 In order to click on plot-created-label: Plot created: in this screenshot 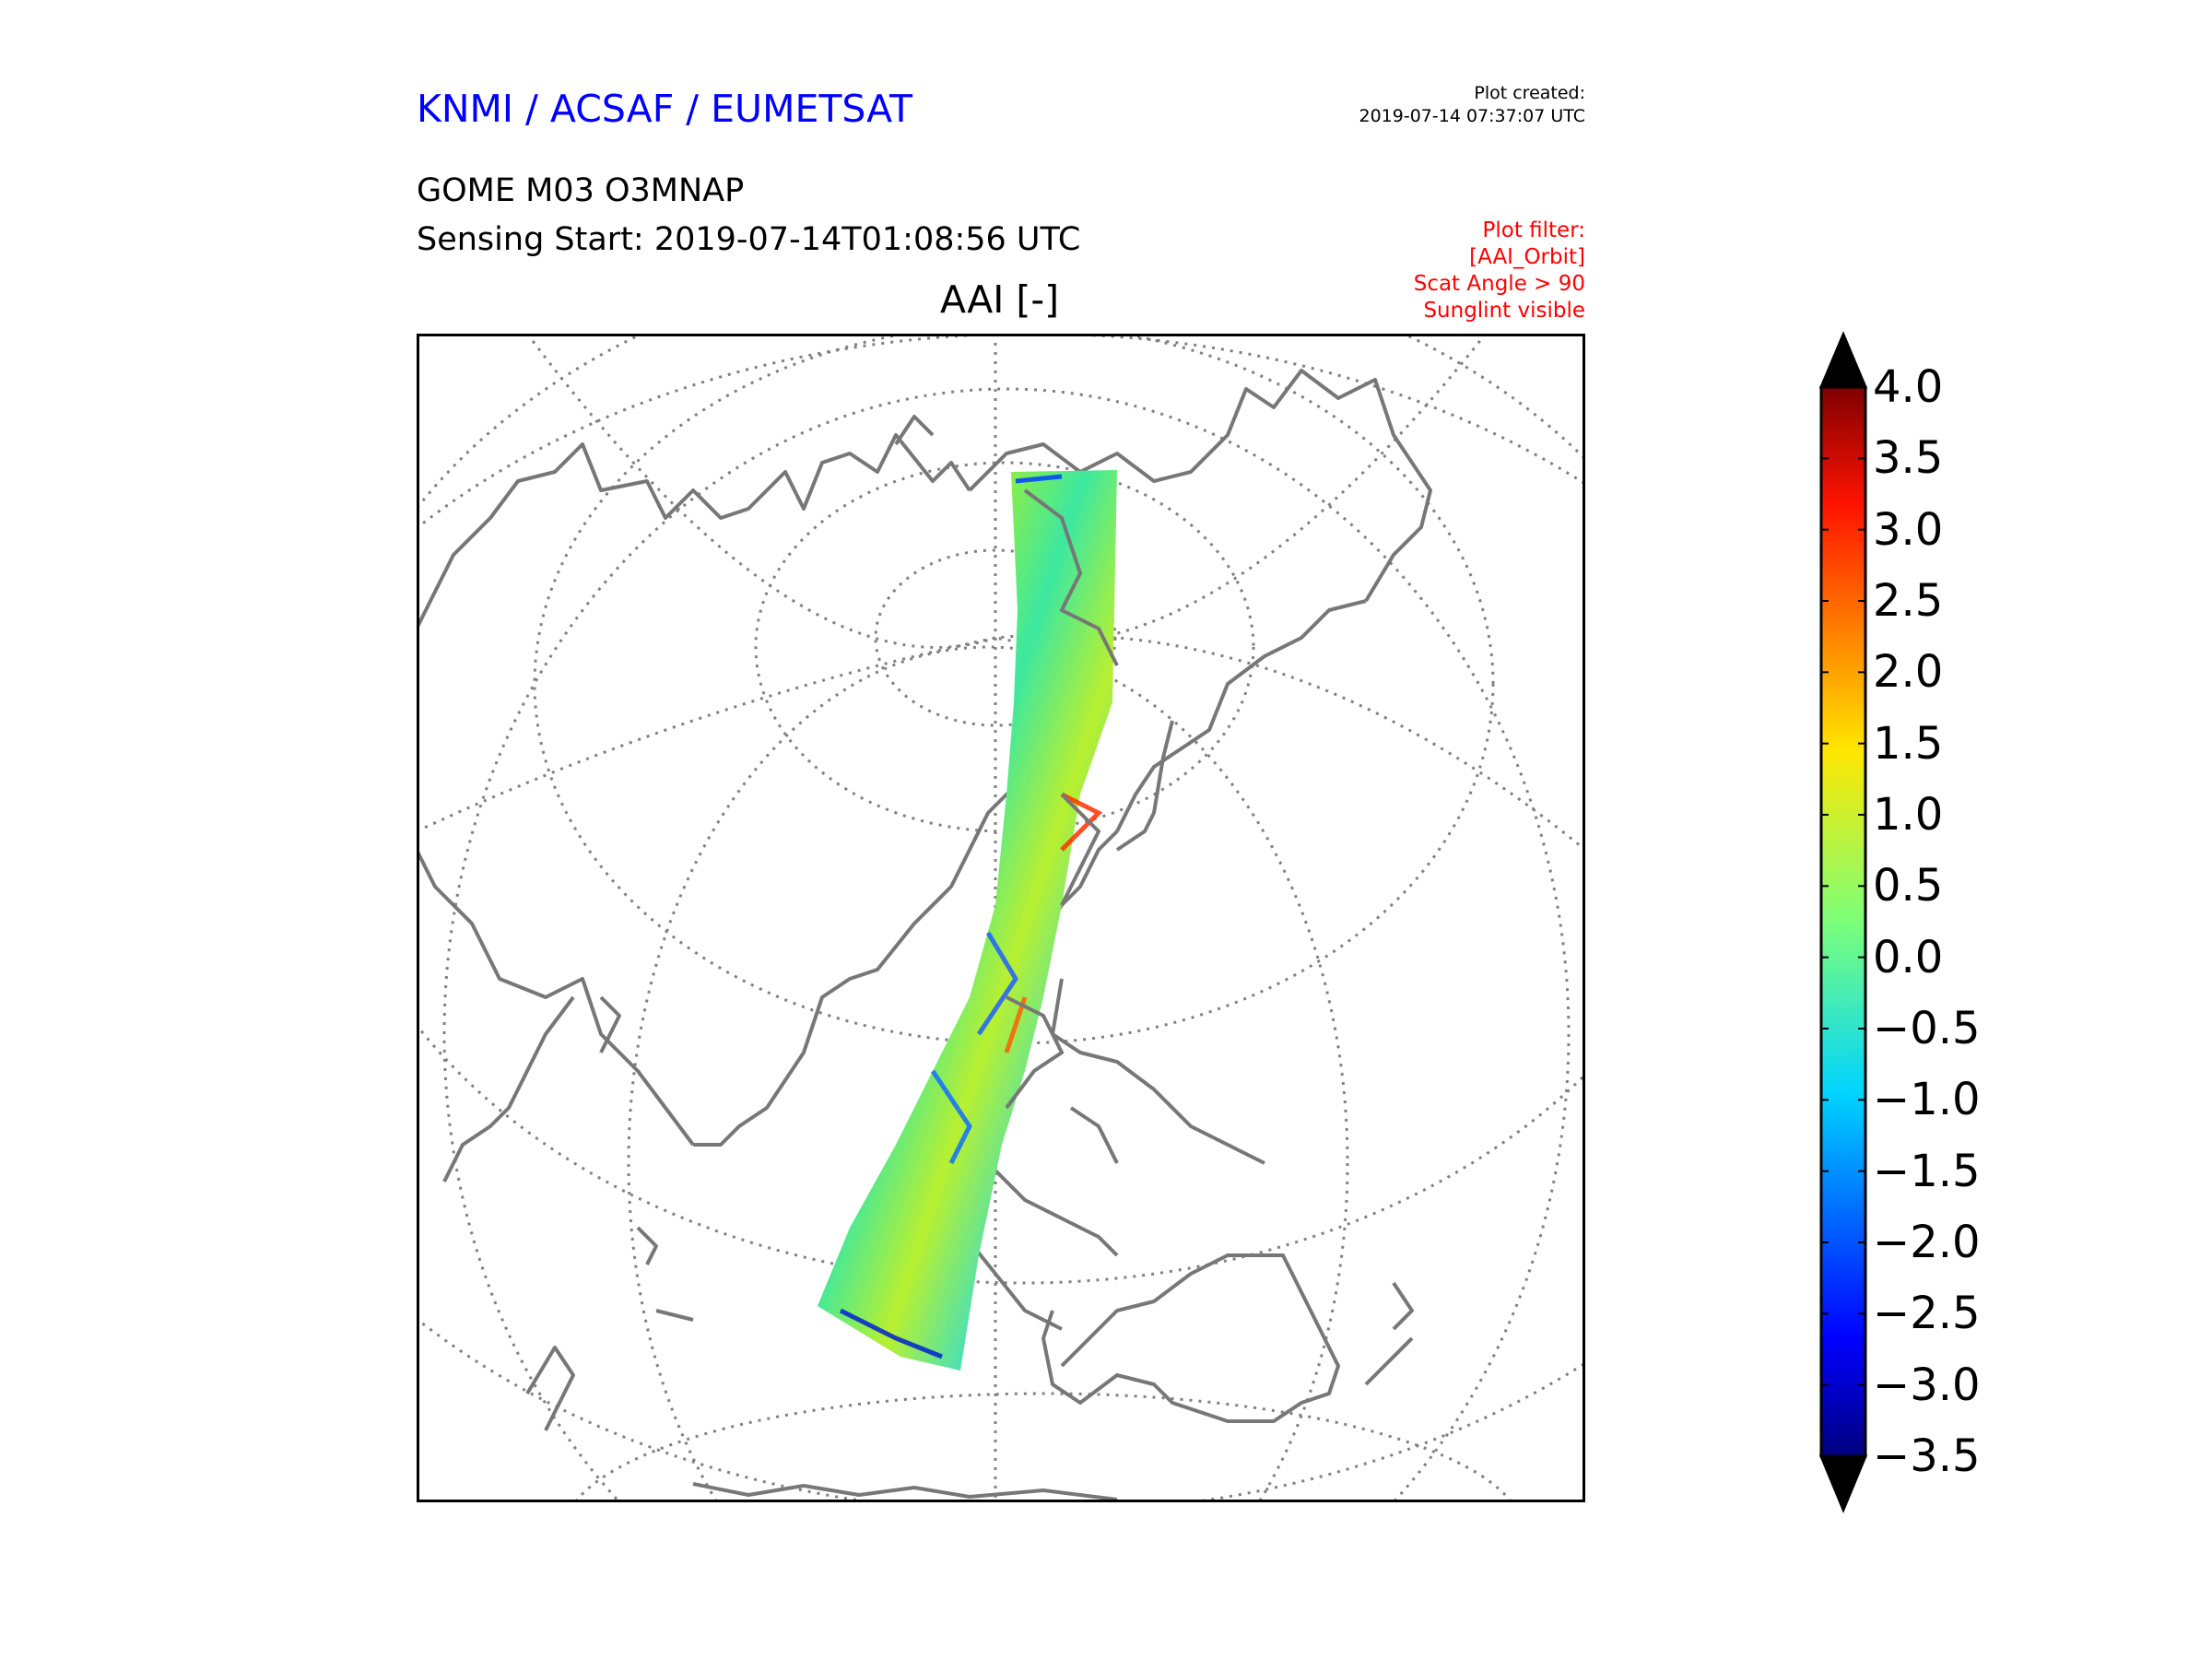, I will do `click(1529, 93)`.